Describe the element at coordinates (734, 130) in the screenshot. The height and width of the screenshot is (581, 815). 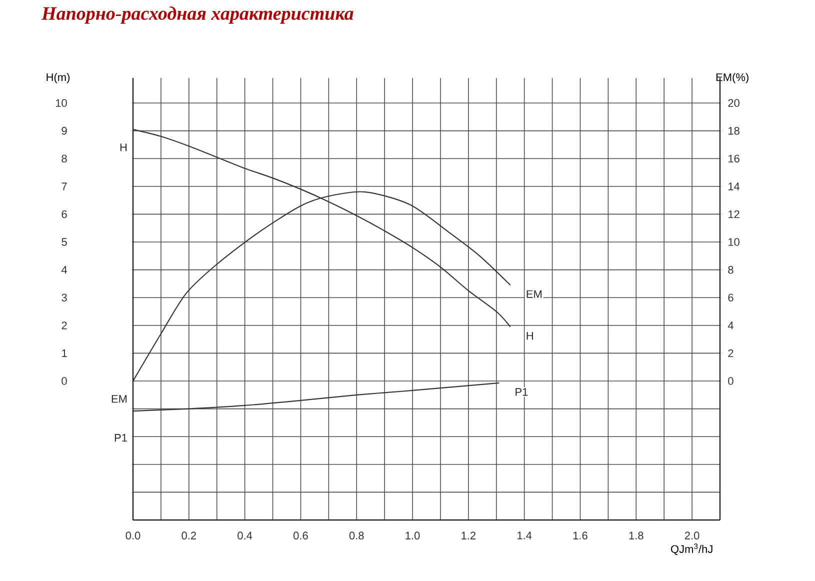
I see `y2-tick-label: 18` at that location.